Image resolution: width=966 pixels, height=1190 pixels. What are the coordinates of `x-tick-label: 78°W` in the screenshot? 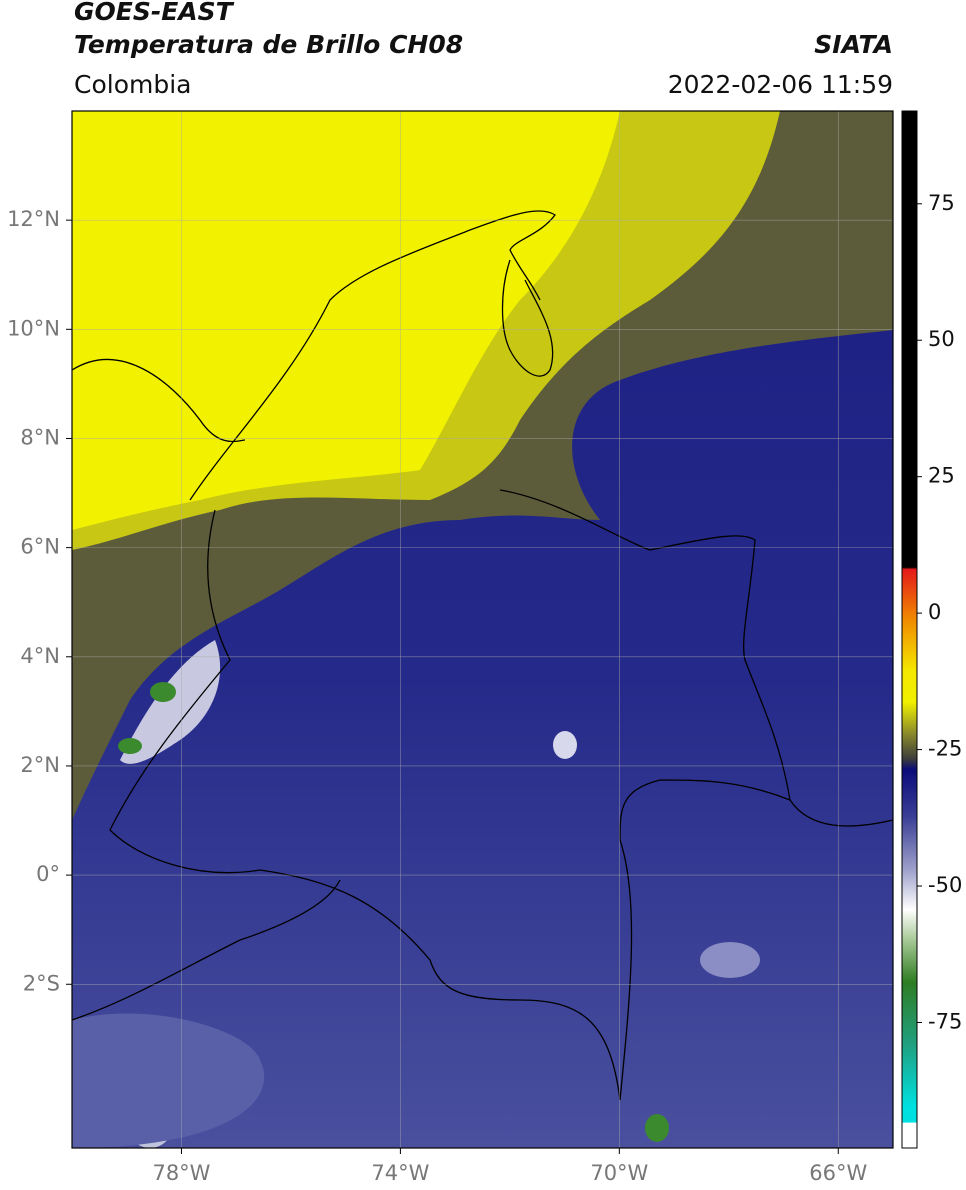 It's located at (181, 1173).